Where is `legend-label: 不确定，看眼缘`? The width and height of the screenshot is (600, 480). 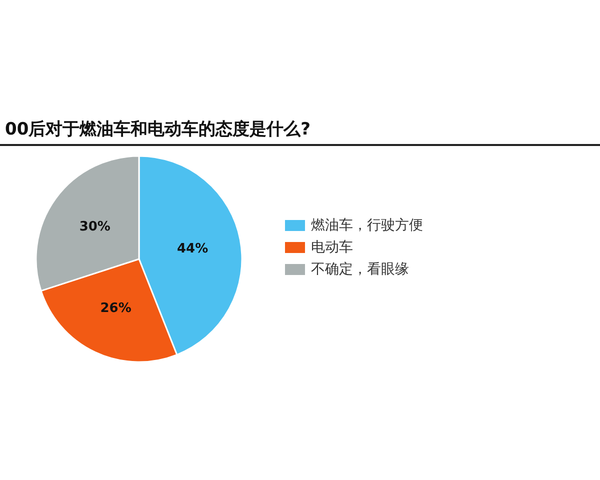
legend-label: 不确定，看眼缘 is located at coordinates (360, 270).